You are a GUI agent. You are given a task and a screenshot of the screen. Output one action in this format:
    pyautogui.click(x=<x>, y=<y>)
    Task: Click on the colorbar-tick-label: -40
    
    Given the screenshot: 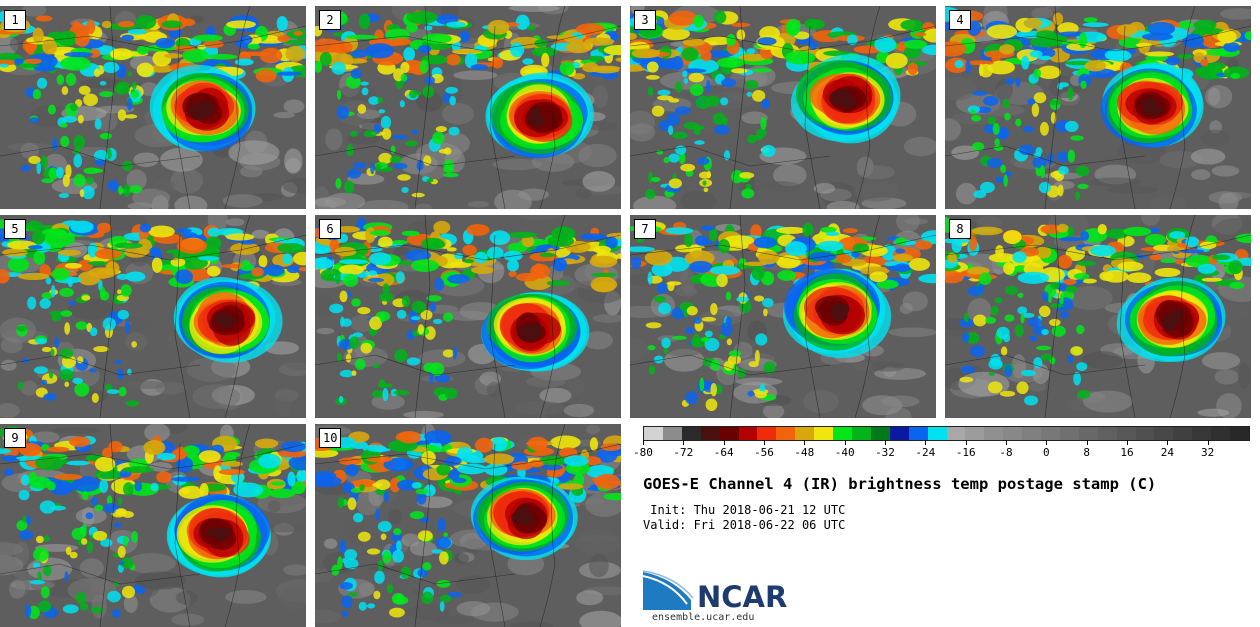 What is the action you would take?
    pyautogui.click(x=844, y=452)
    